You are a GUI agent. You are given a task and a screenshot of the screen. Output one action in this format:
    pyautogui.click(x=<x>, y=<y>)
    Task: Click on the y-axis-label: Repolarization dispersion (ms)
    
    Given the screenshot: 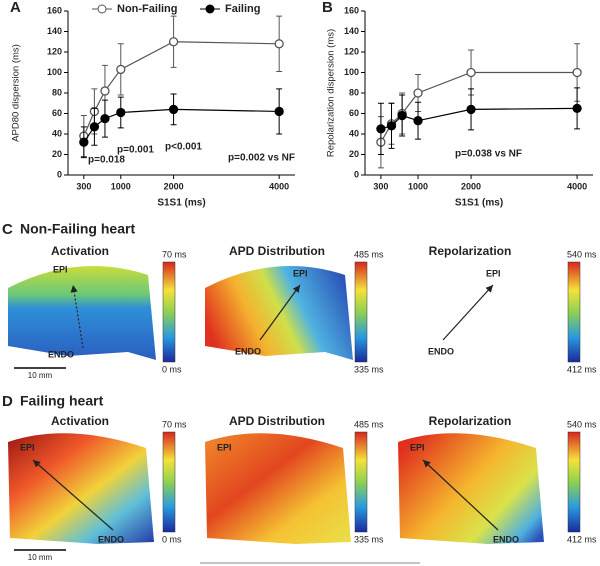 What is the action you would take?
    pyautogui.click(x=331, y=93)
    